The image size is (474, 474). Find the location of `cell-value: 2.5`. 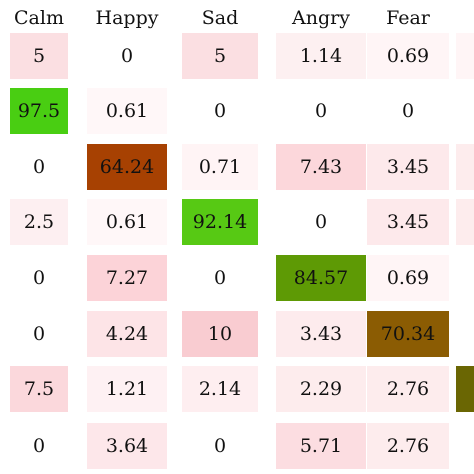

cell-value: 2.5 is located at coordinates (39, 222).